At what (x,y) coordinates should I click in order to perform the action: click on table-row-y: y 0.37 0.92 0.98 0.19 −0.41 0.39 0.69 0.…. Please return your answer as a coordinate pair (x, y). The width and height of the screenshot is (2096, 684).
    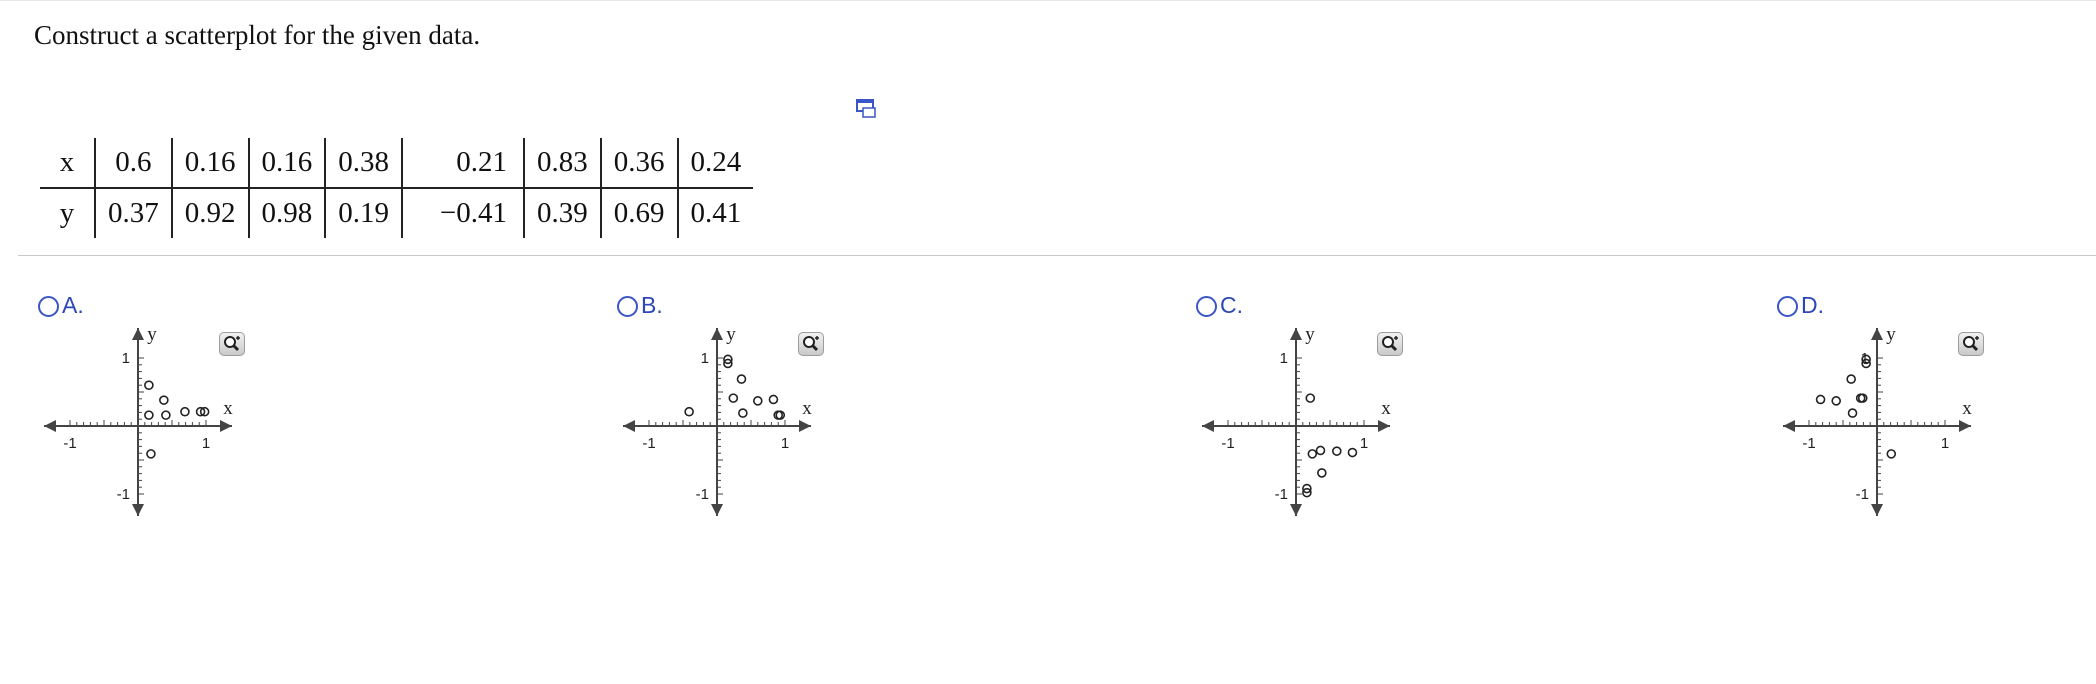
    Looking at the image, I should click on (397, 213).